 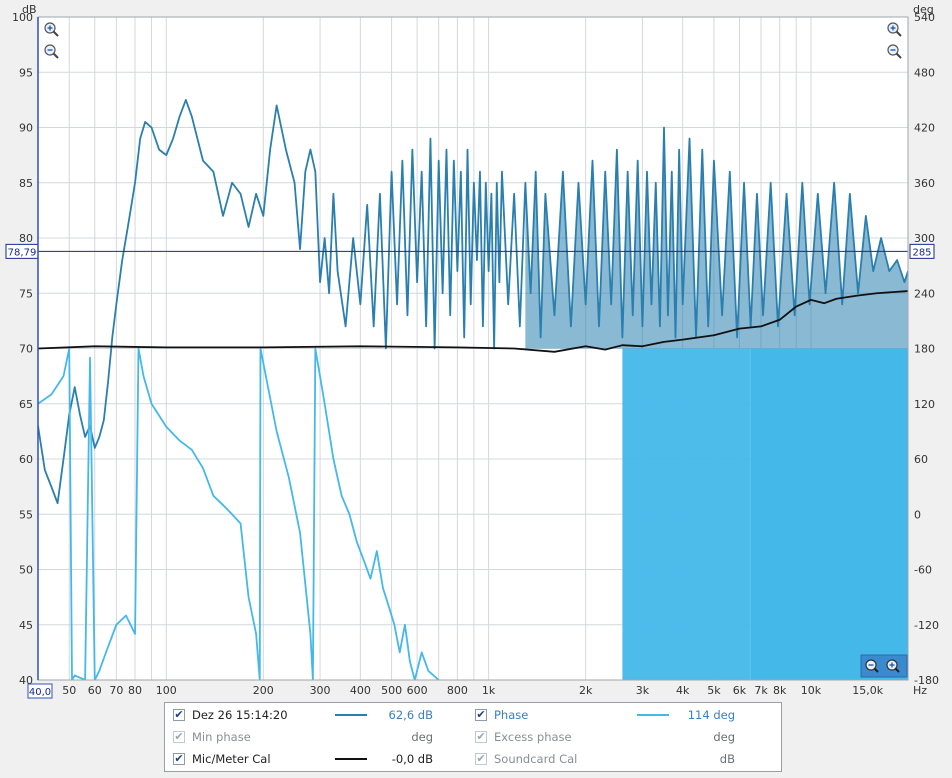 I want to click on legend-item-mic-meter-cal: ✔ Mic/Meter Cal, so click(x=222, y=759).